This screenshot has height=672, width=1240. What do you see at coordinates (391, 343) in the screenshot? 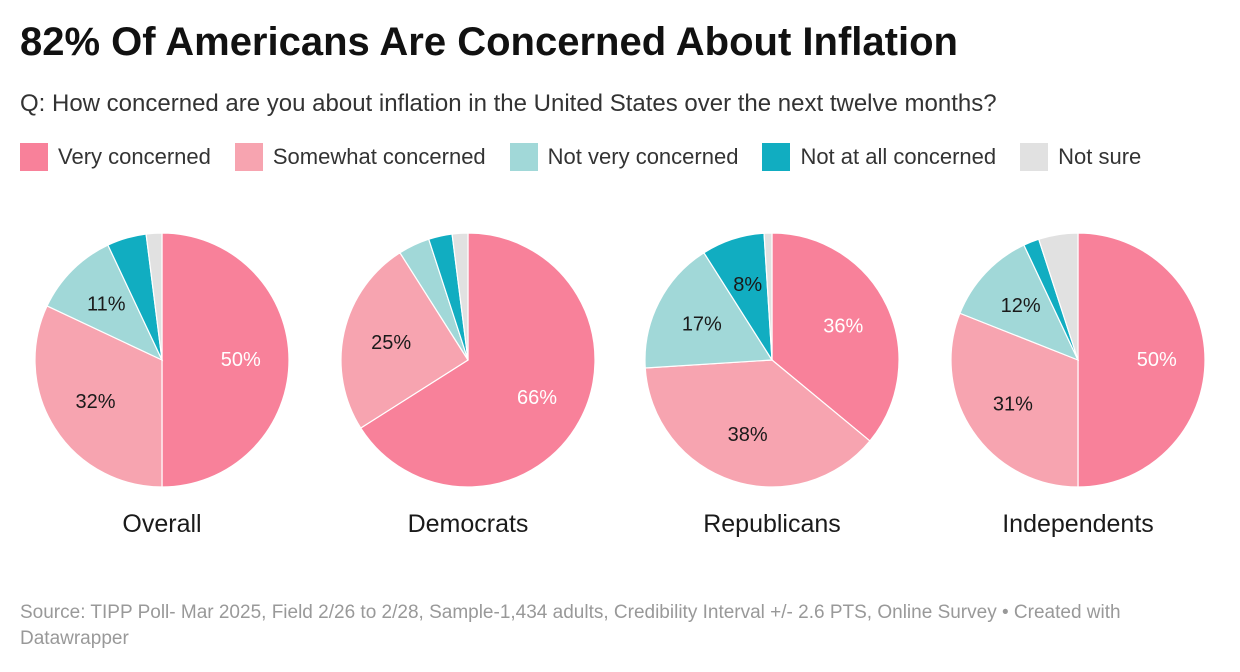
I see `pie-data-label: 25%` at bounding box center [391, 343].